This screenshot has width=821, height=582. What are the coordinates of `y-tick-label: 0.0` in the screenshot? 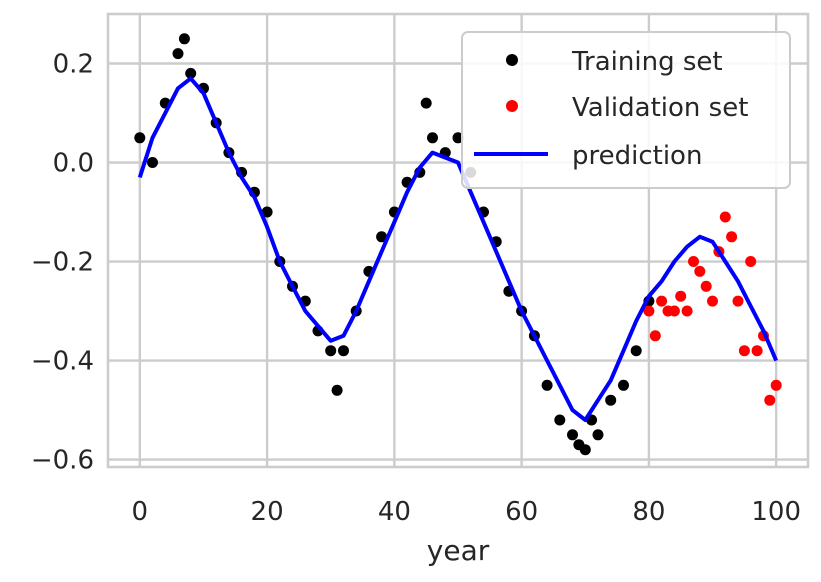 It's located at (73, 164).